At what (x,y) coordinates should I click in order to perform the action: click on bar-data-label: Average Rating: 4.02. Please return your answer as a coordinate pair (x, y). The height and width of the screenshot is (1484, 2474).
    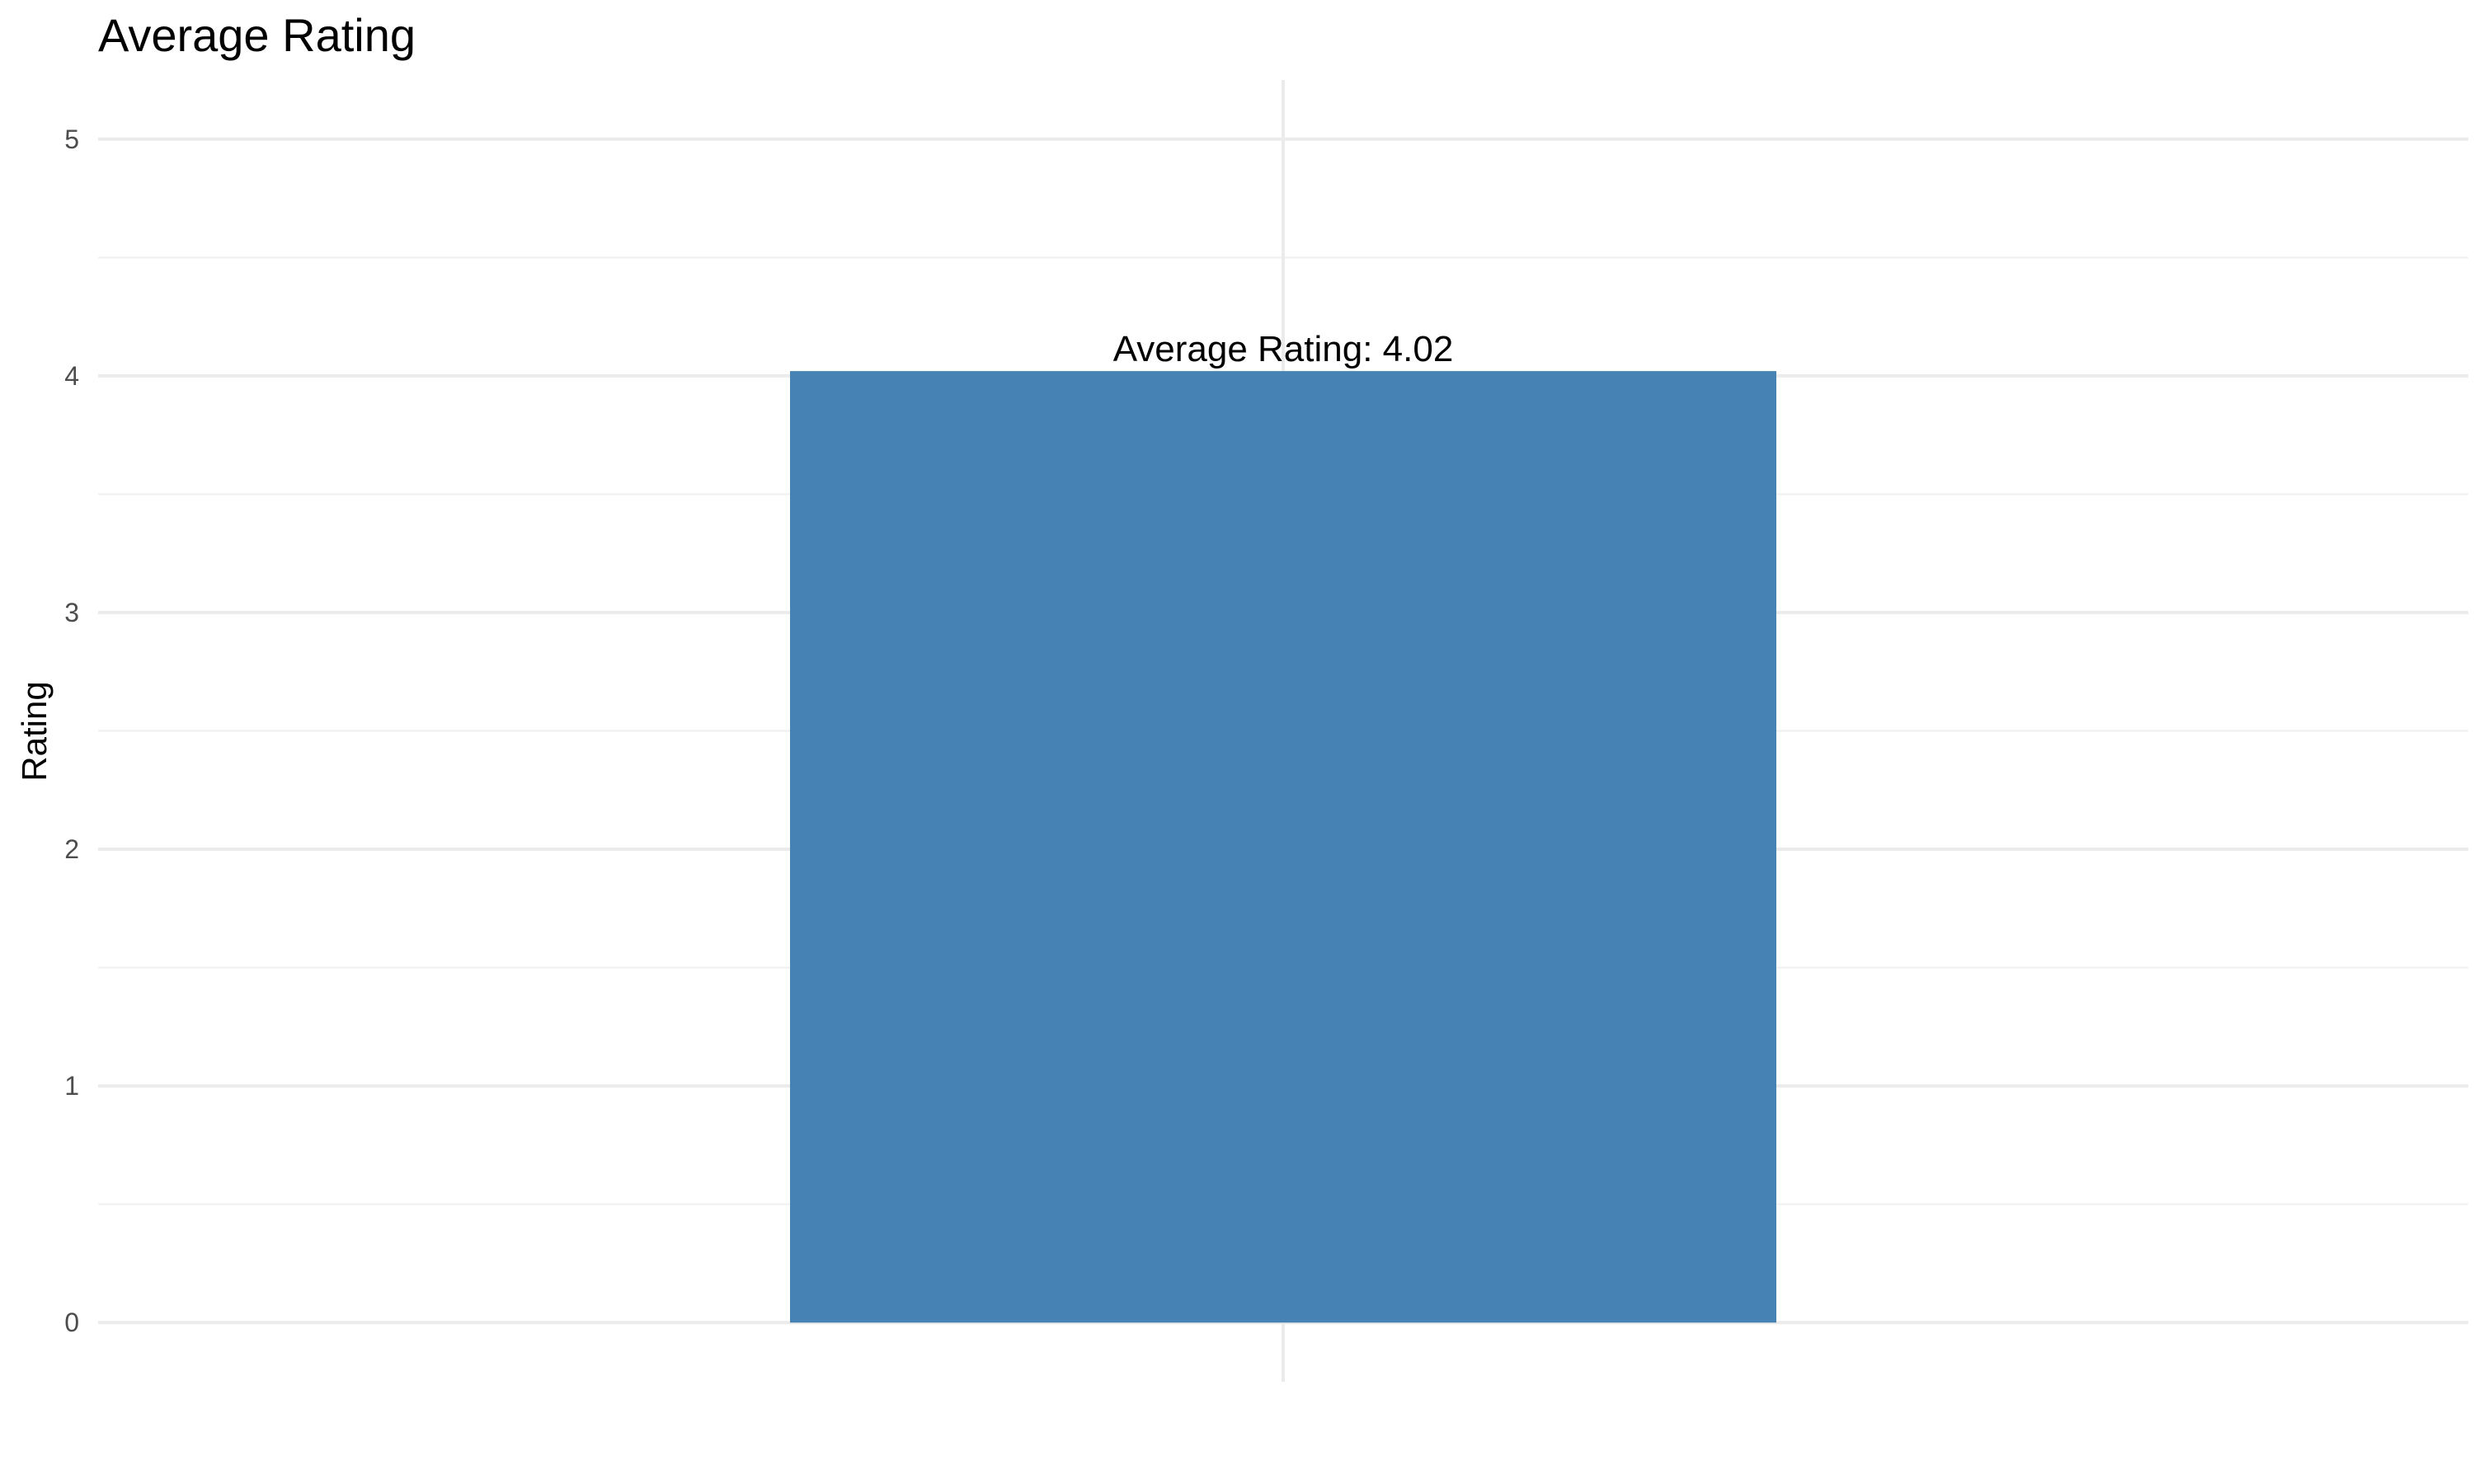
    Looking at the image, I should click on (1283, 349).